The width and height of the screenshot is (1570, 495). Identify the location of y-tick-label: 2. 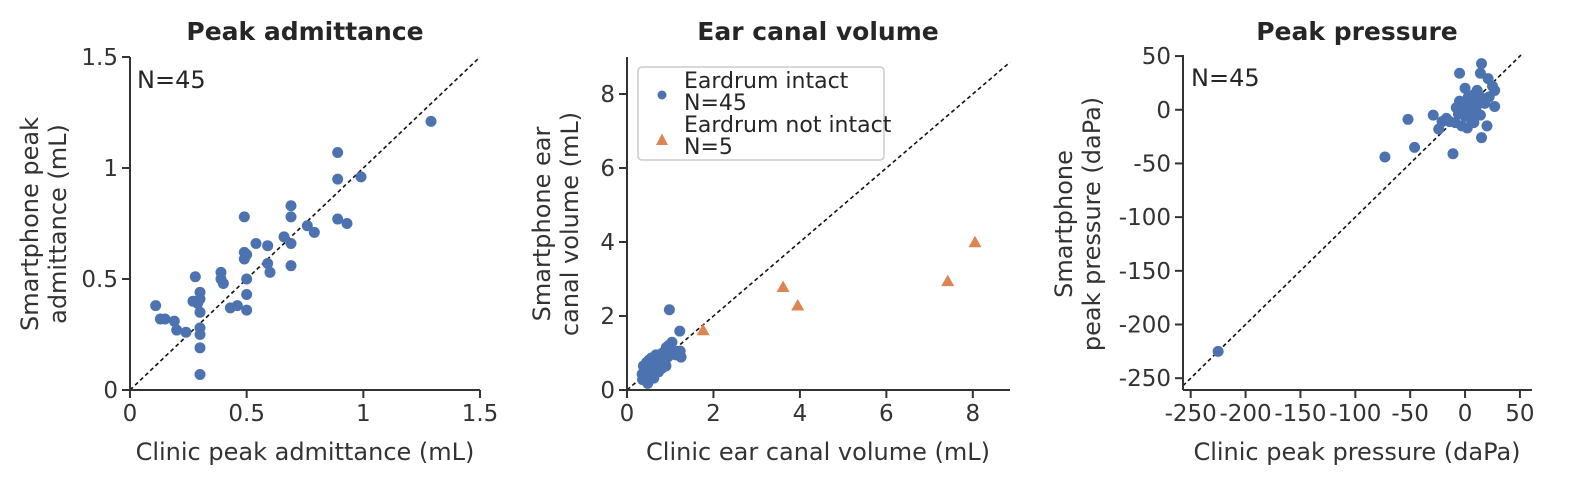
(607, 317).